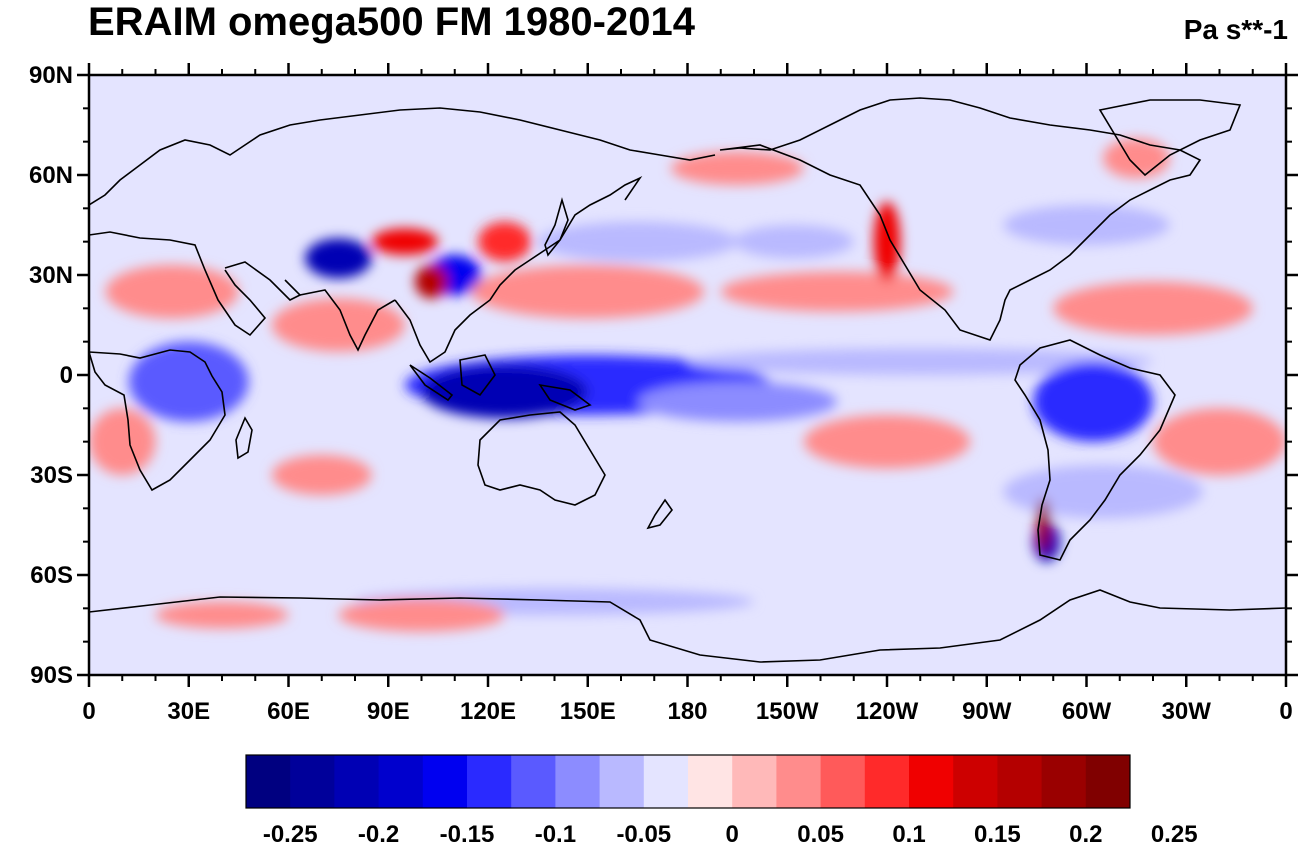 The width and height of the screenshot is (1310, 847). What do you see at coordinates (601, 208) in the screenshot?
I see `coastline-kamchatka` at bounding box center [601, 208].